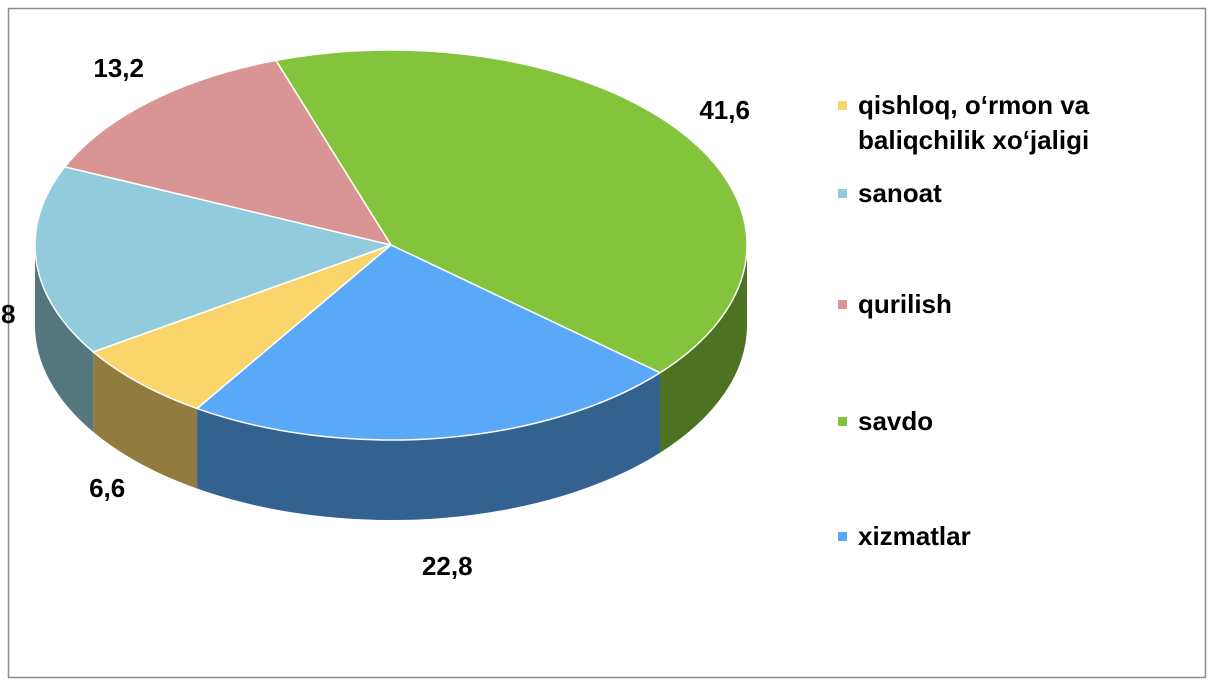  What do you see at coordinates (7, 314) in the screenshot?
I see `data-label: 15,8` at bounding box center [7, 314].